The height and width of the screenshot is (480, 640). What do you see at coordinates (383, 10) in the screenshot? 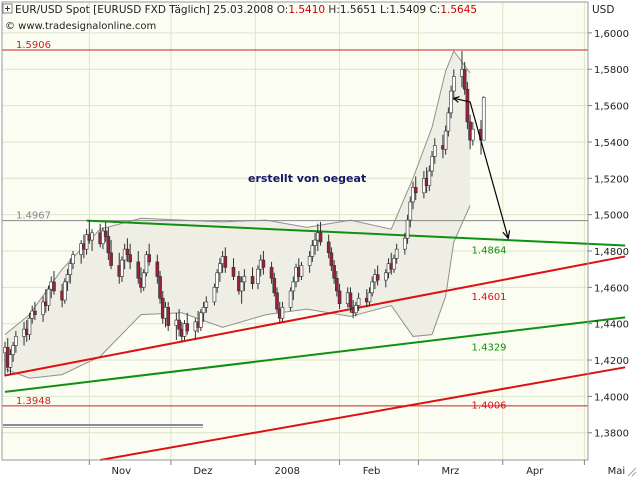
I see `ohlc-l-label: L:` at bounding box center [383, 10].